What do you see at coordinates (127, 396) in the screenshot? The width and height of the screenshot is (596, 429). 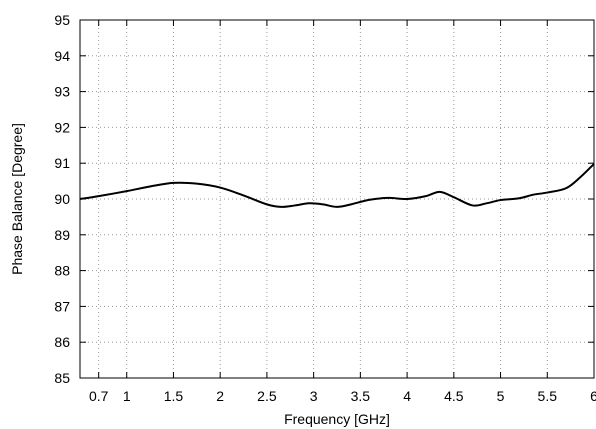 I see `x-tick-label: 1` at bounding box center [127, 396].